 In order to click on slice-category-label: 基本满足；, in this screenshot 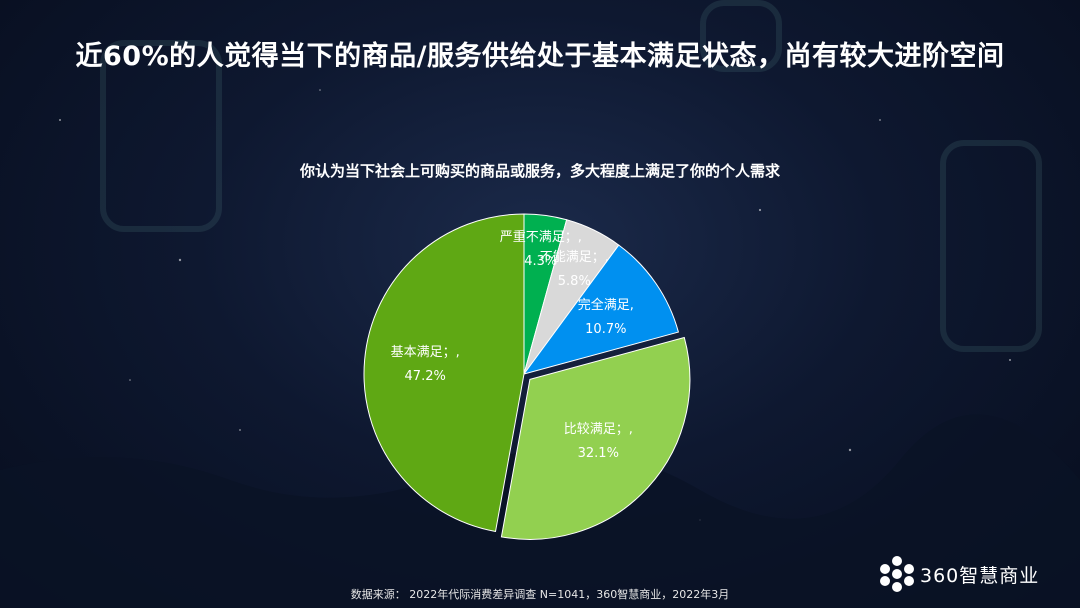, I will do `click(425, 353)`.